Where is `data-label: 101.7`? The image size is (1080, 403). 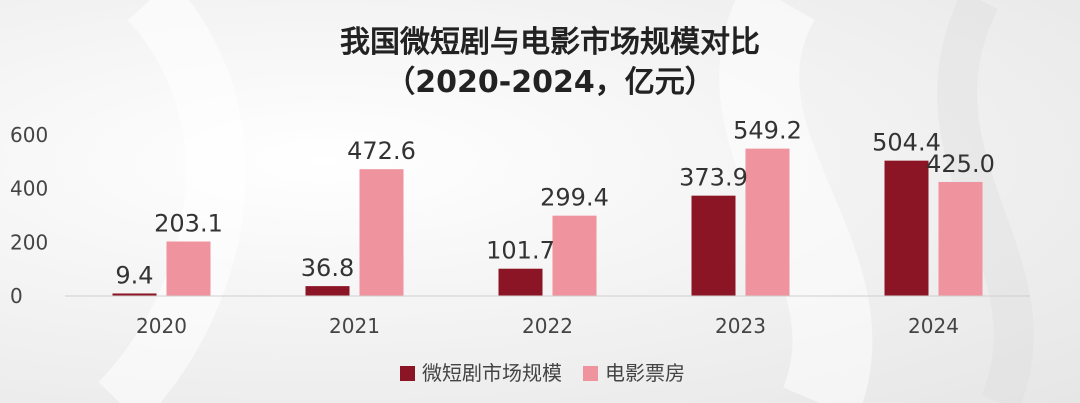 data-label: 101.7 is located at coordinates (520, 251).